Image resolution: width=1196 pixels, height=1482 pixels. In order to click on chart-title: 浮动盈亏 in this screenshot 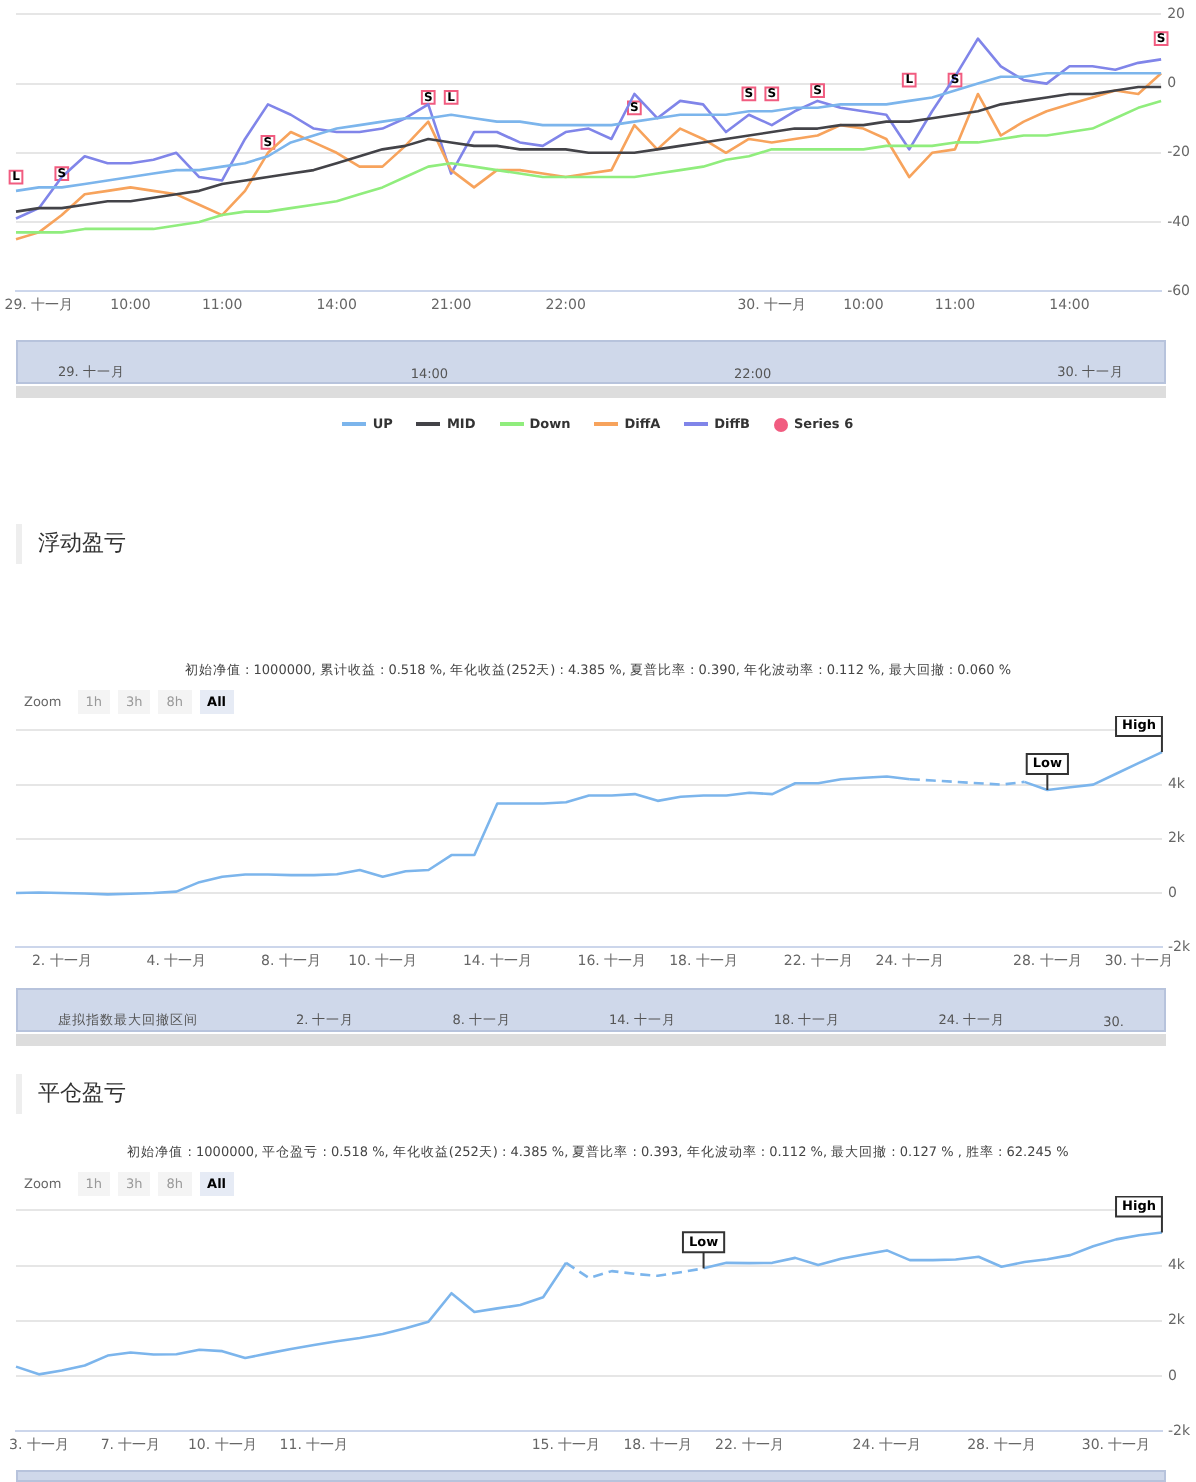, I will do `click(71, 544)`.